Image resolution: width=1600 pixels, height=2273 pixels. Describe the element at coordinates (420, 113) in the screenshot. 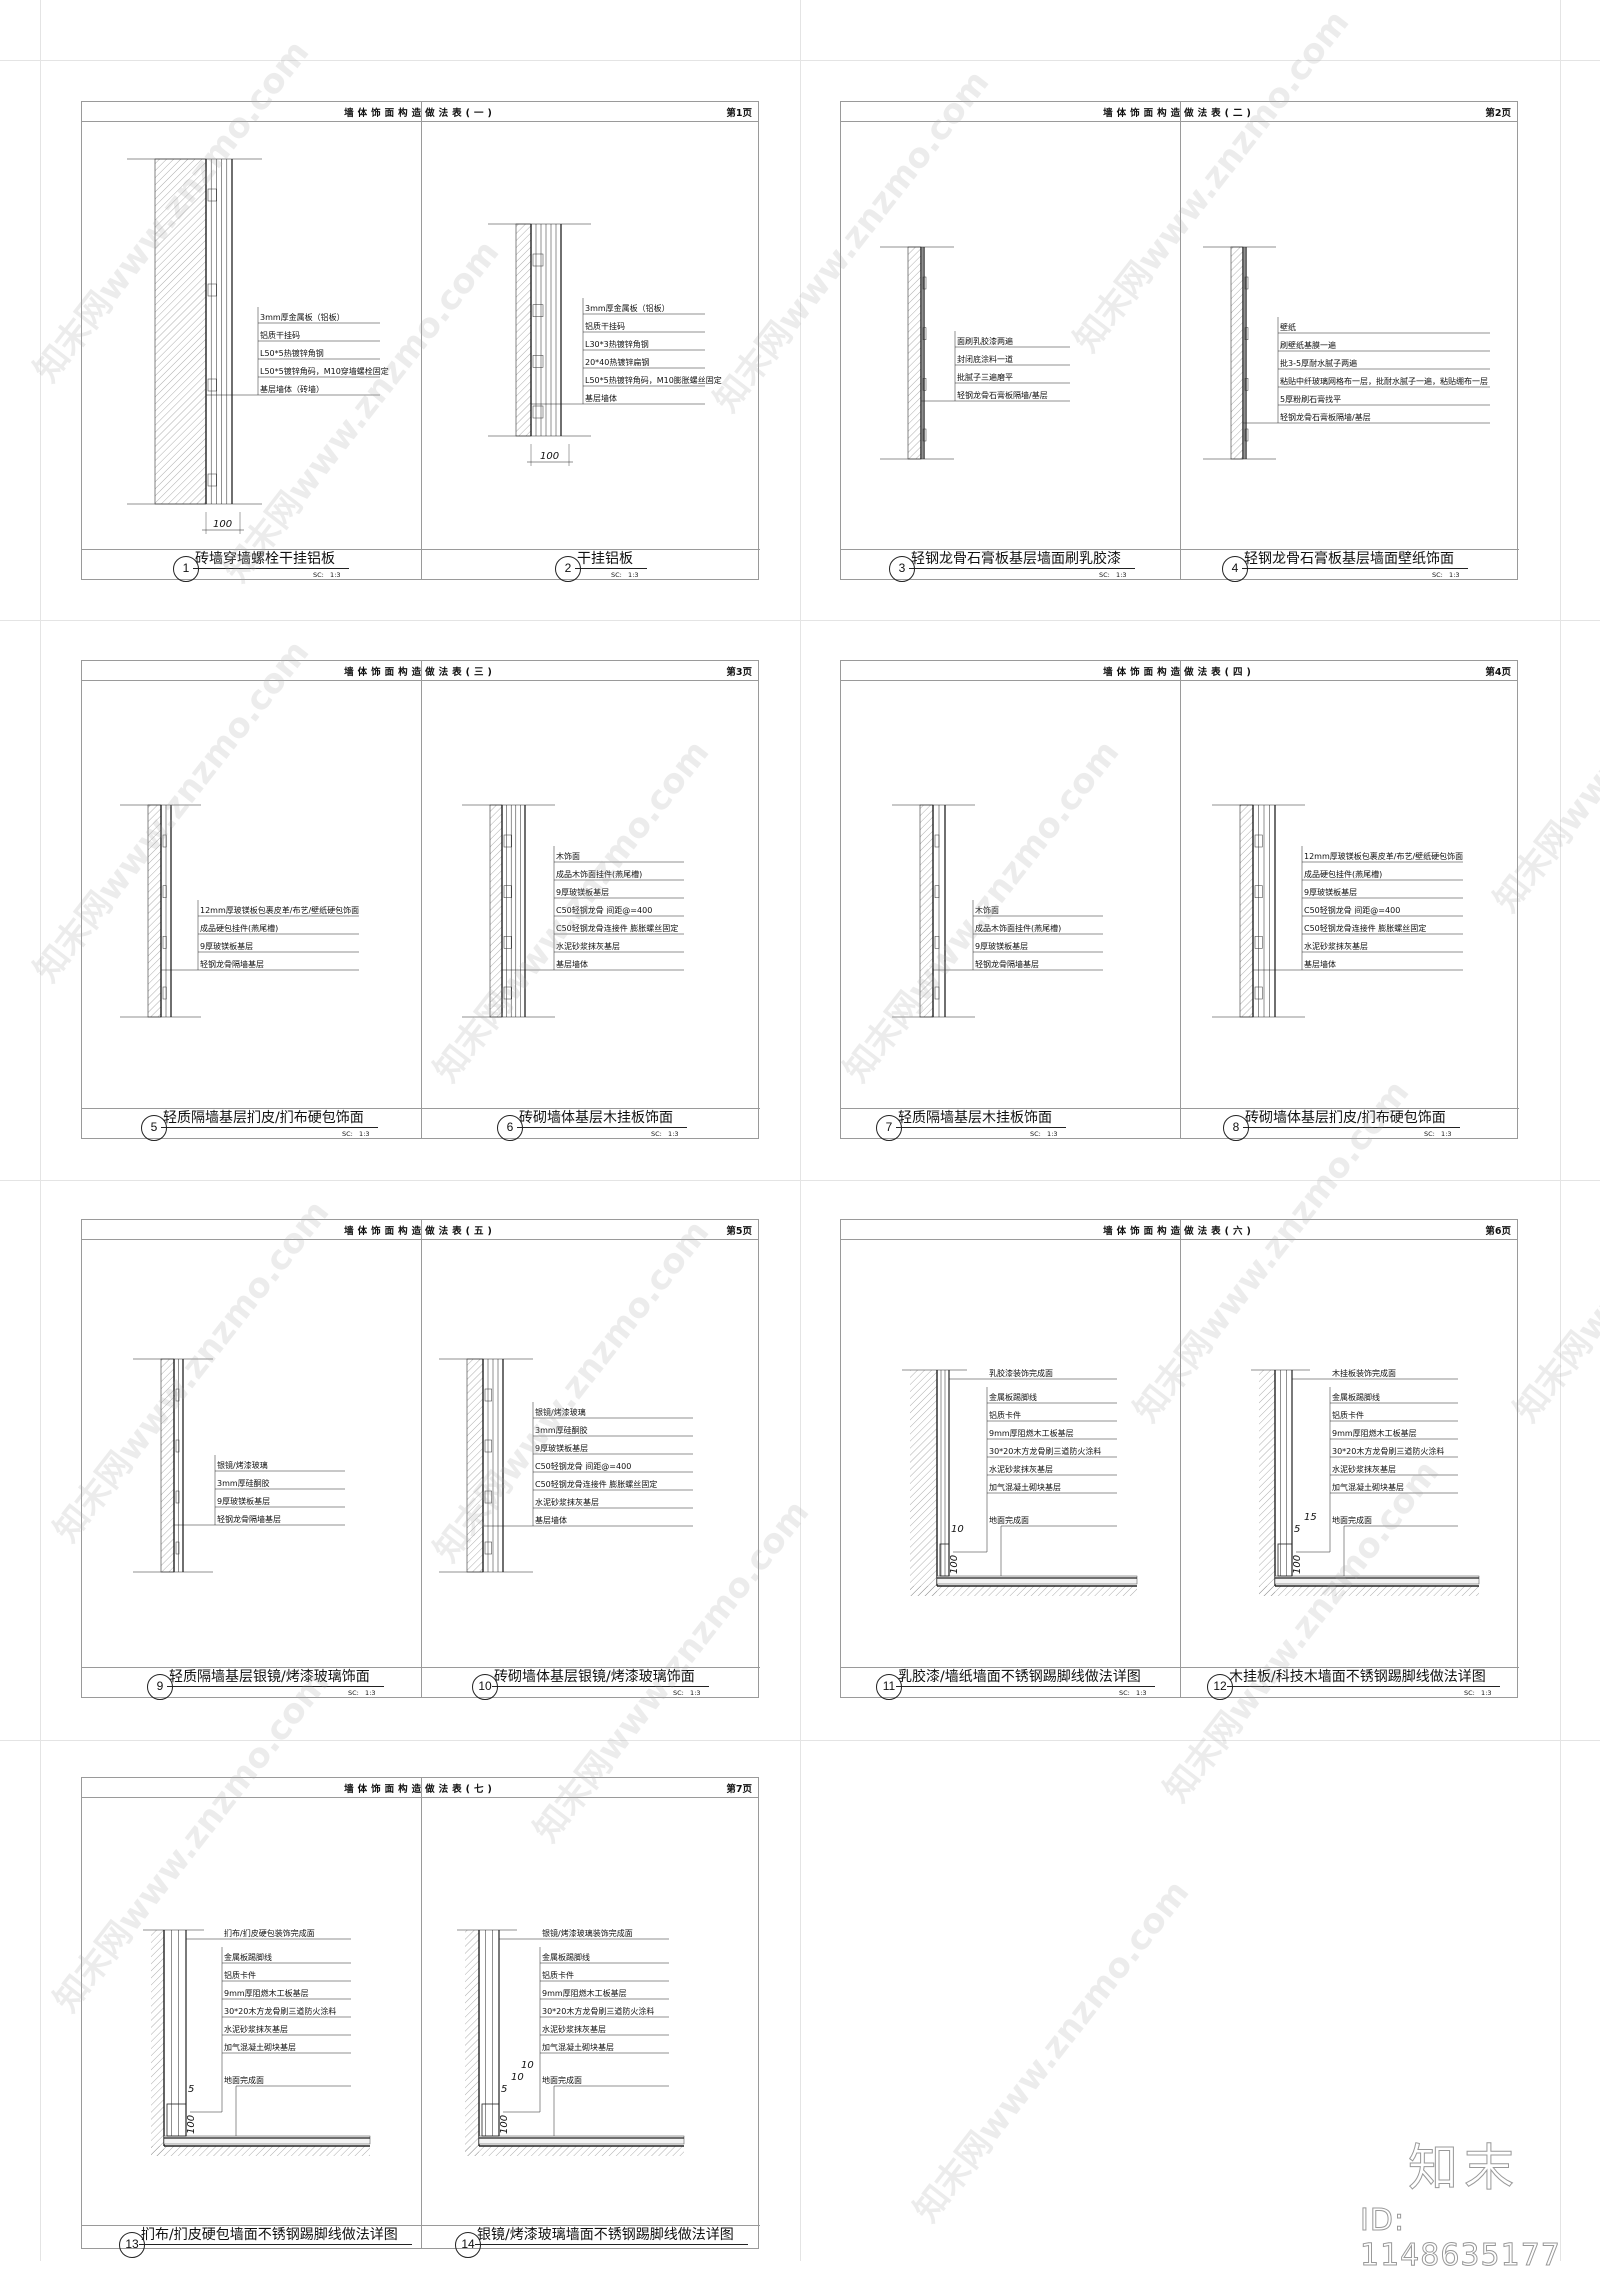

I see `sheet-title: 墙体饰面构造做法表(一)` at that location.